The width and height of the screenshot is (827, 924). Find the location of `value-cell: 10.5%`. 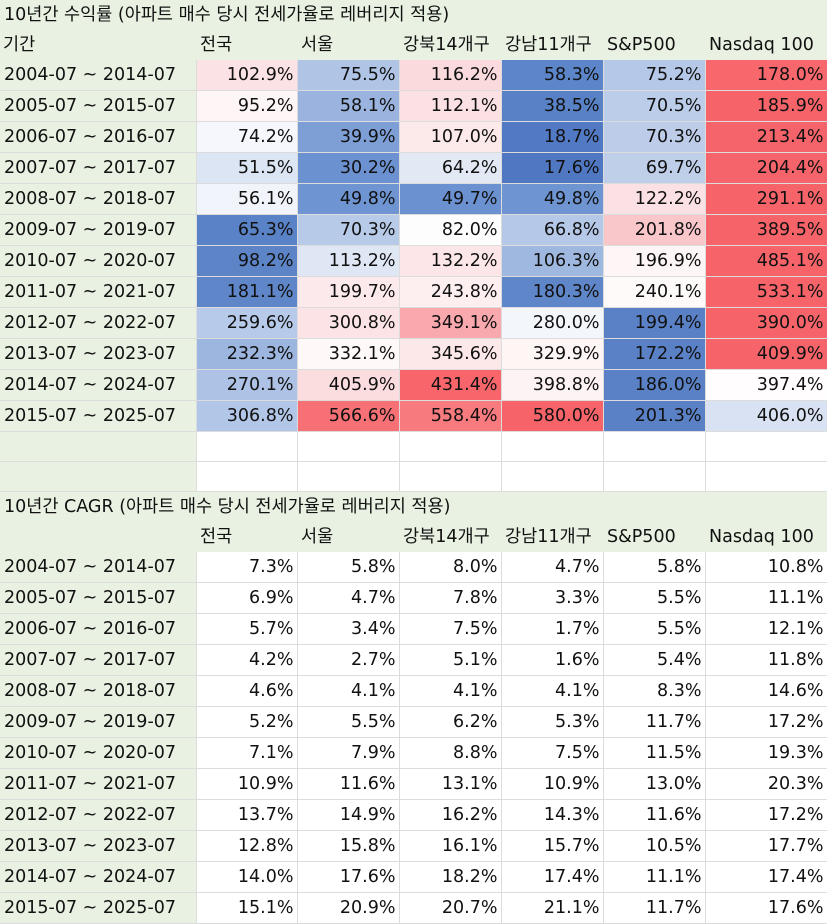

value-cell: 10.5% is located at coordinates (654, 846).